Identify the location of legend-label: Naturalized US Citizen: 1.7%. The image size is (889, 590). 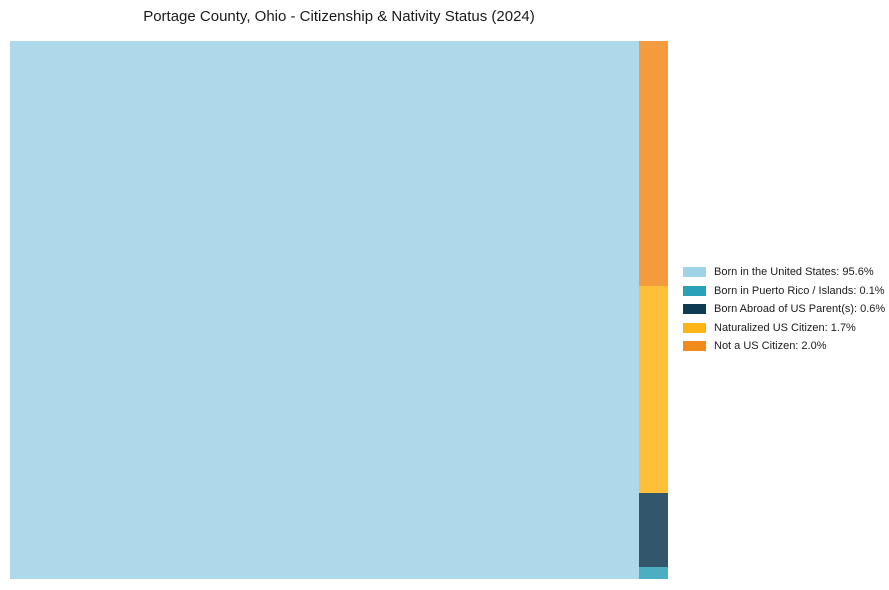
(785, 327).